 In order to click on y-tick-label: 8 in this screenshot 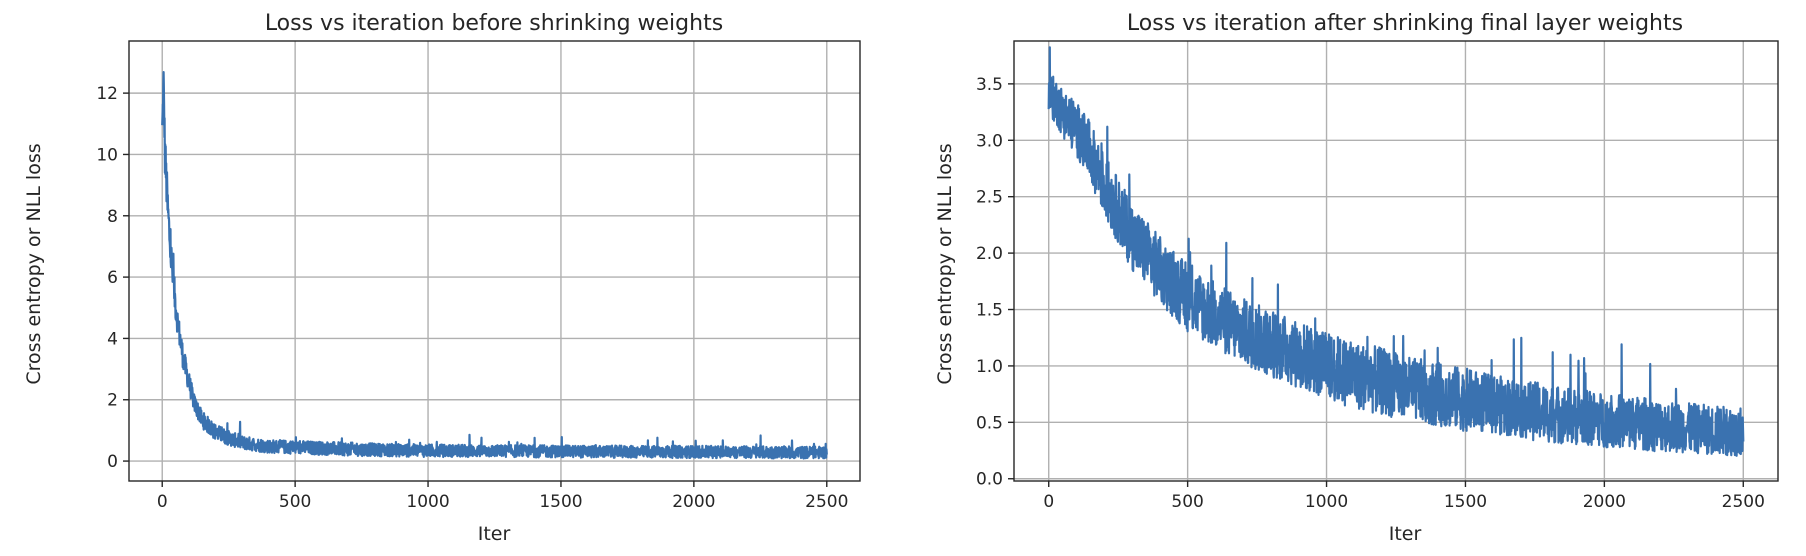, I will do `click(112, 217)`.